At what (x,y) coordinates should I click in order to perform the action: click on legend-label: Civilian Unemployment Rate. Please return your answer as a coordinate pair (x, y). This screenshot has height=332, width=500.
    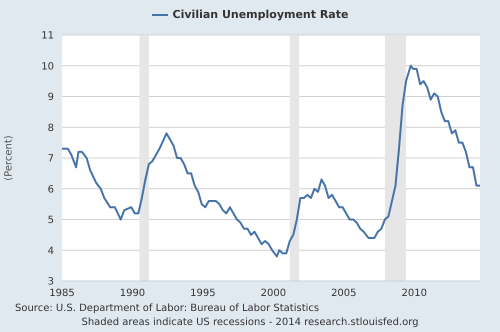
    Looking at the image, I should click on (260, 14).